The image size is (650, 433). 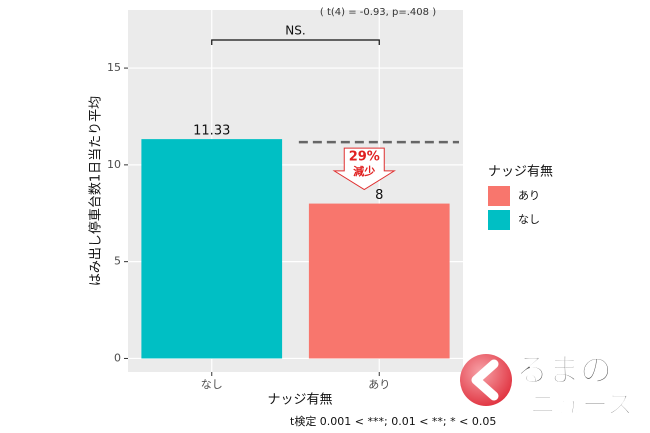 What do you see at coordinates (581, 406) in the screenshot?
I see `logo-text: ニュース` at bounding box center [581, 406].